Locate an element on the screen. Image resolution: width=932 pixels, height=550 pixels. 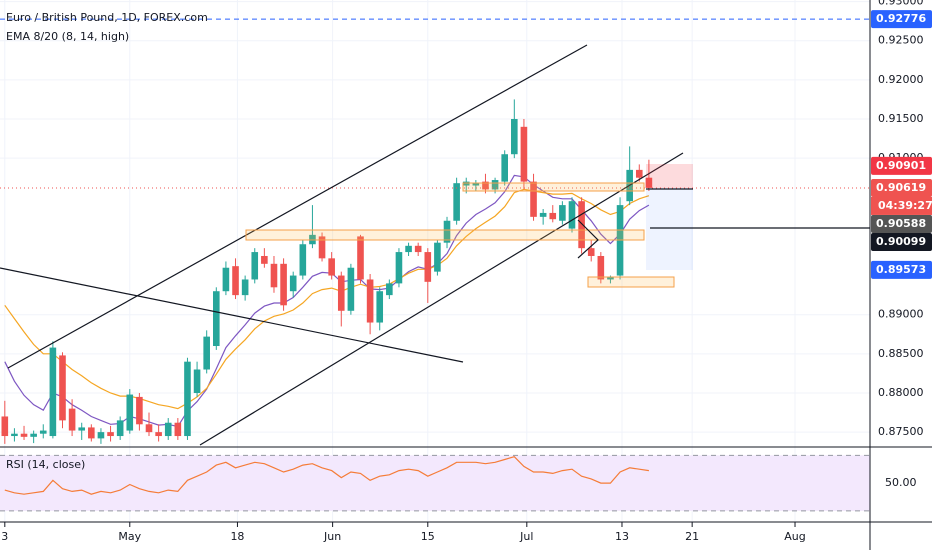
y-tick-label: 0.88500 is located at coordinates (901, 353).